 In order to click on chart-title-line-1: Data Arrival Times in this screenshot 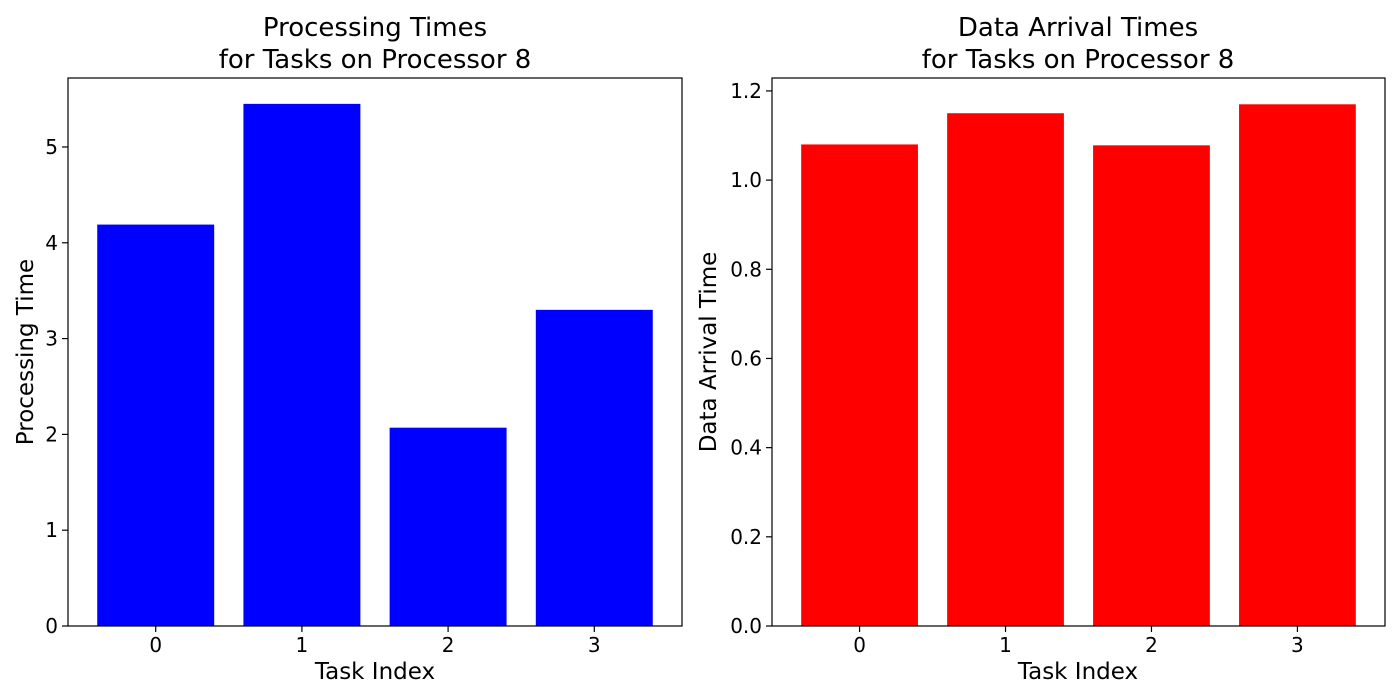, I will do `click(1078, 28)`.